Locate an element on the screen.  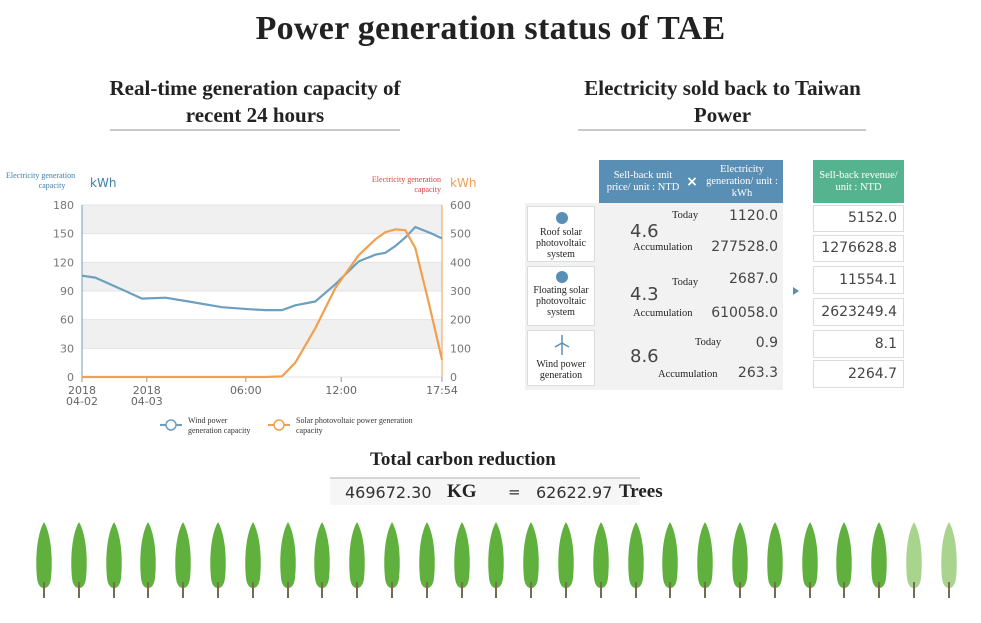
table-header-blue is located at coordinates (691, 181).